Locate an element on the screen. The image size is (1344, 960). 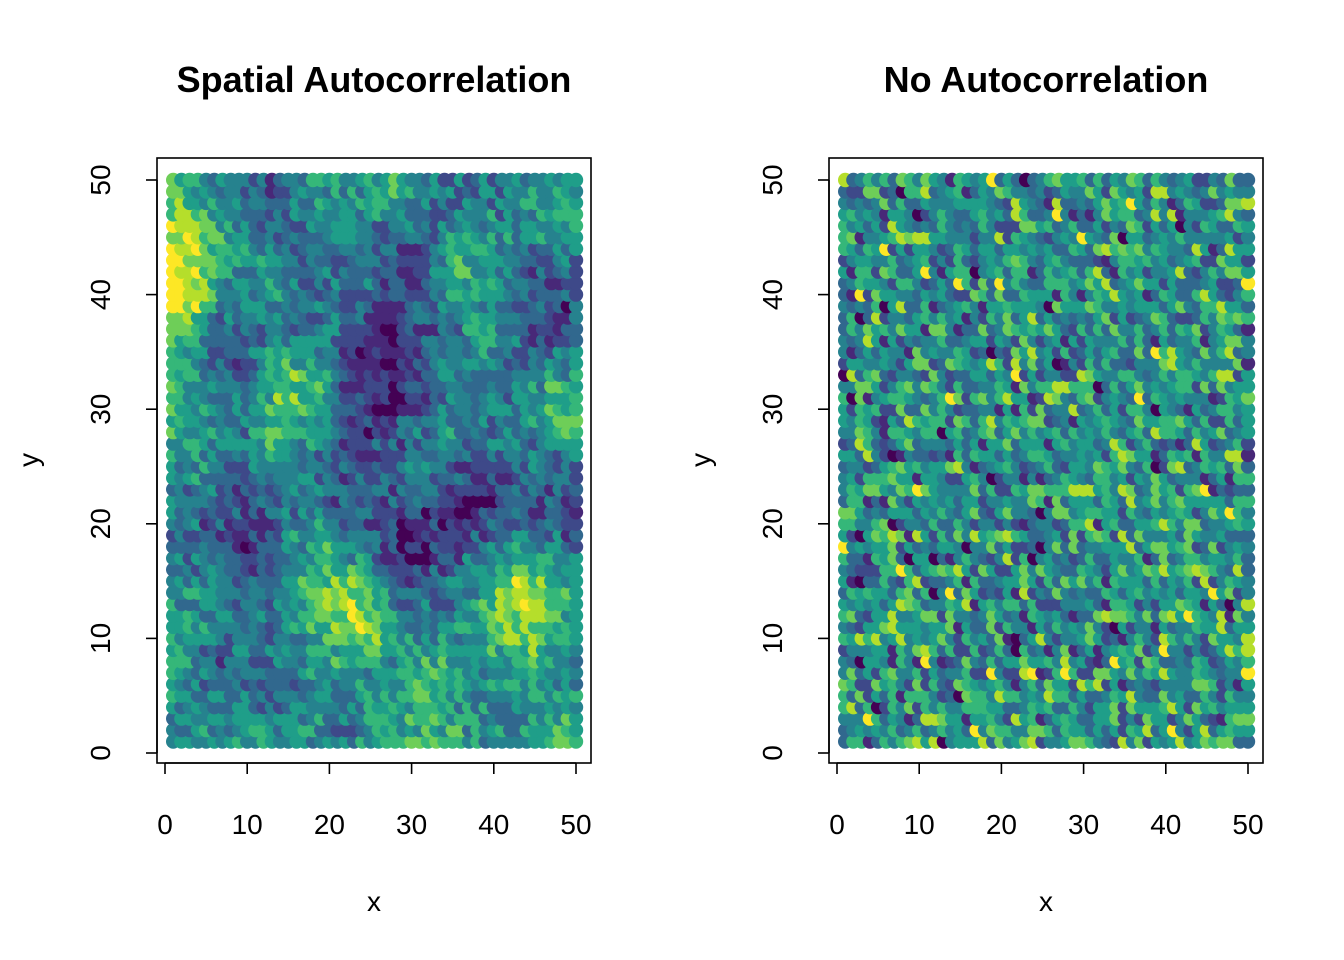
chart-title: No Autocorrelation is located at coordinates (1046, 79).